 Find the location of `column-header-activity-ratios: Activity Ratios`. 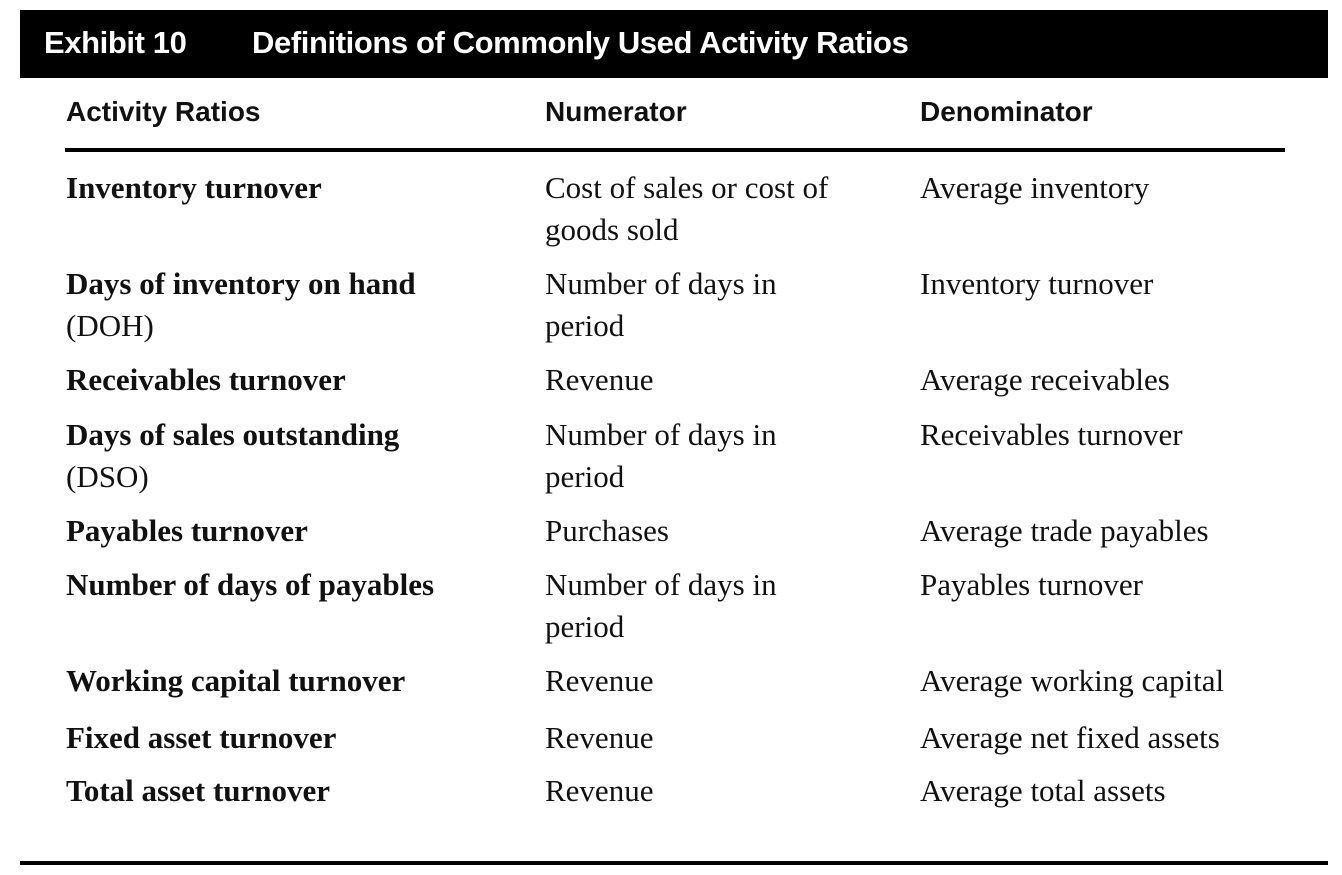

column-header-activity-ratios: Activity Ratios is located at coordinates (163, 111).